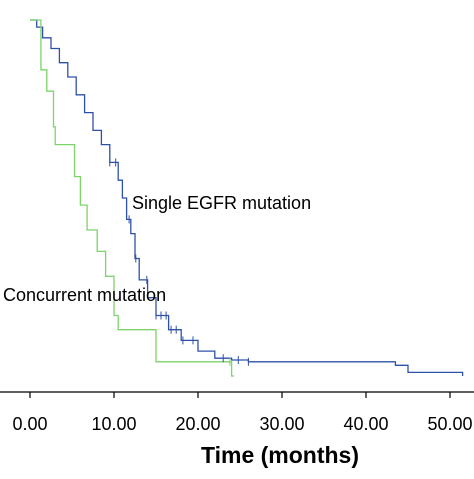 This screenshot has height=479, width=474. I want to click on x-tick-label: 40.00, so click(365, 424).